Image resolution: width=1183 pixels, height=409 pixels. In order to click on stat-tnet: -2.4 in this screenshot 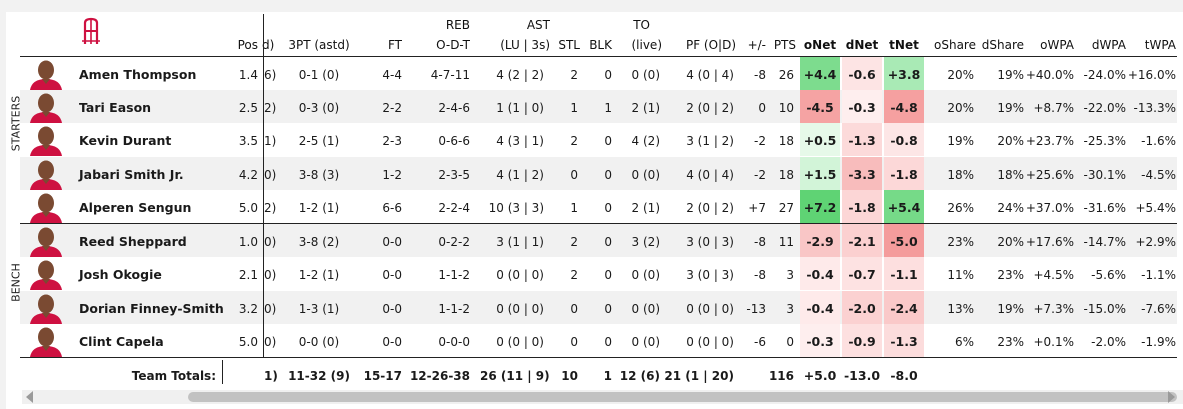, I will do `click(904, 307)`.